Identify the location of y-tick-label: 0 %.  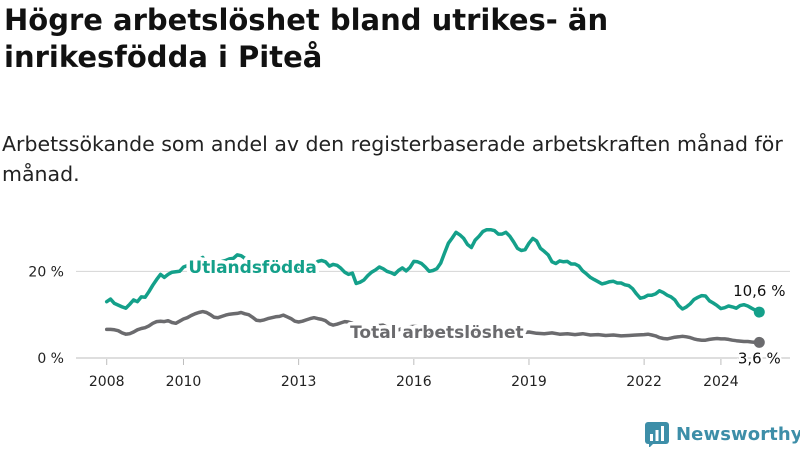
(50, 359).